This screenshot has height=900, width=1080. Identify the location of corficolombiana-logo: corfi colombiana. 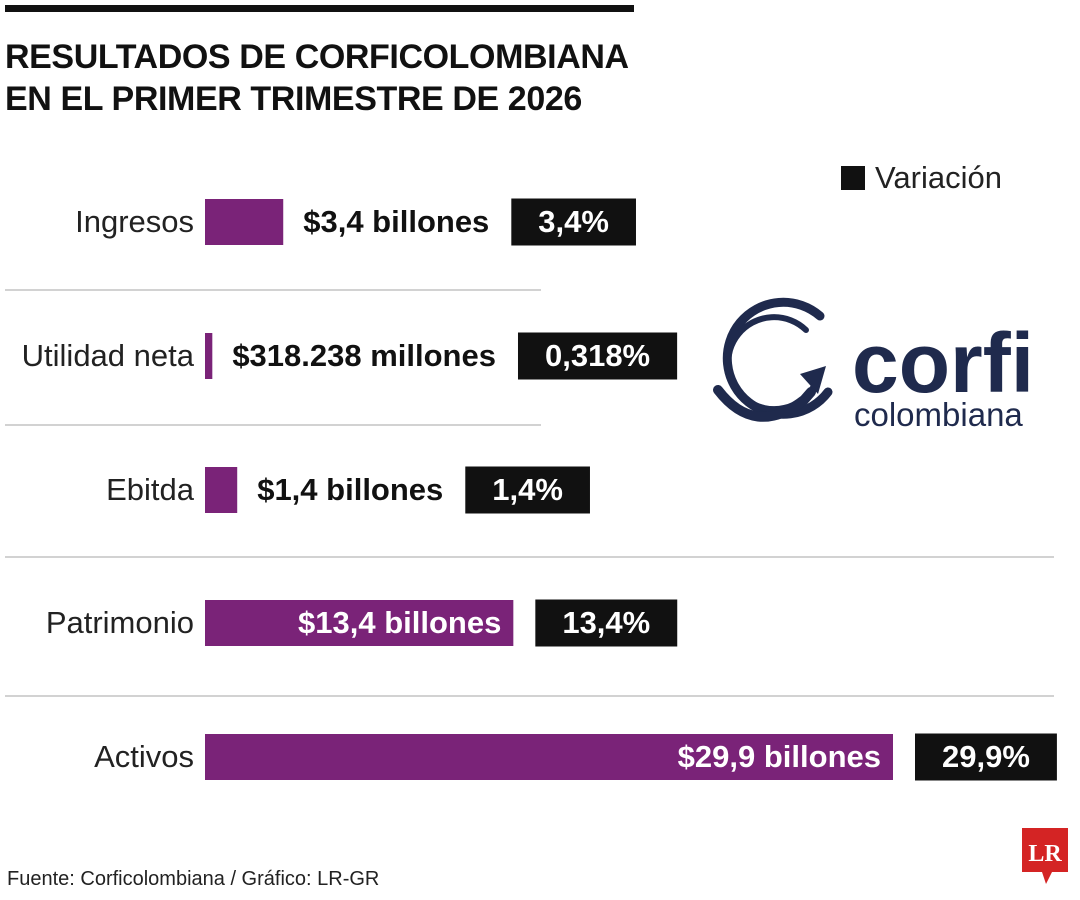
(873, 365).